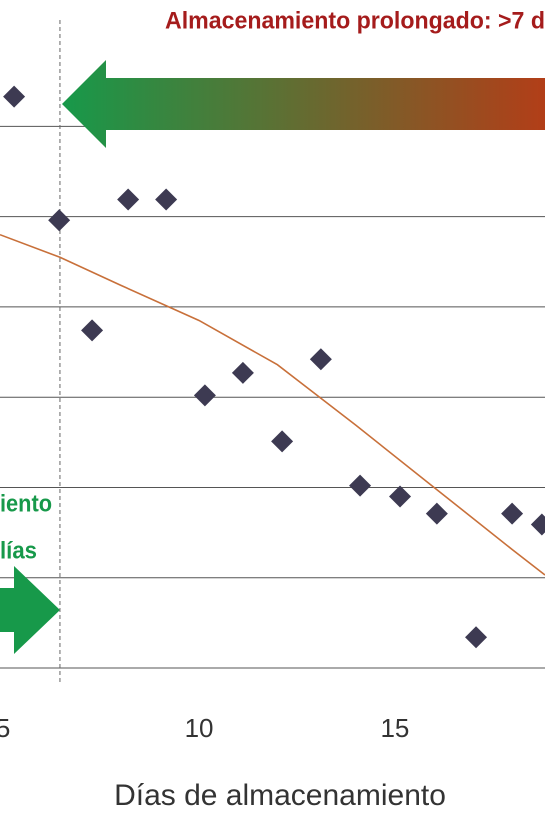  Describe the element at coordinates (280, 795) in the screenshot. I see `x-axis-label: Días de almacenamiento` at that location.